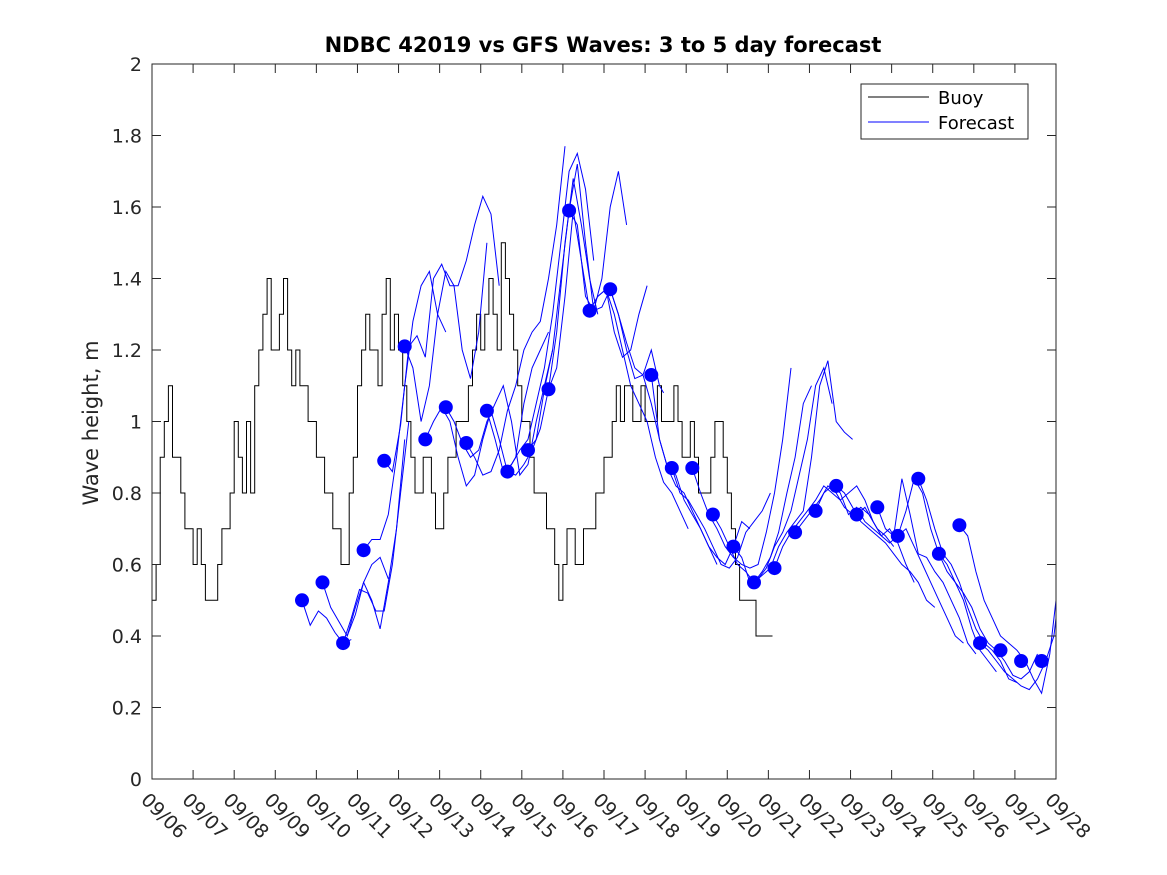  I want to click on x-tick-label: 09/19, so click(698, 816).